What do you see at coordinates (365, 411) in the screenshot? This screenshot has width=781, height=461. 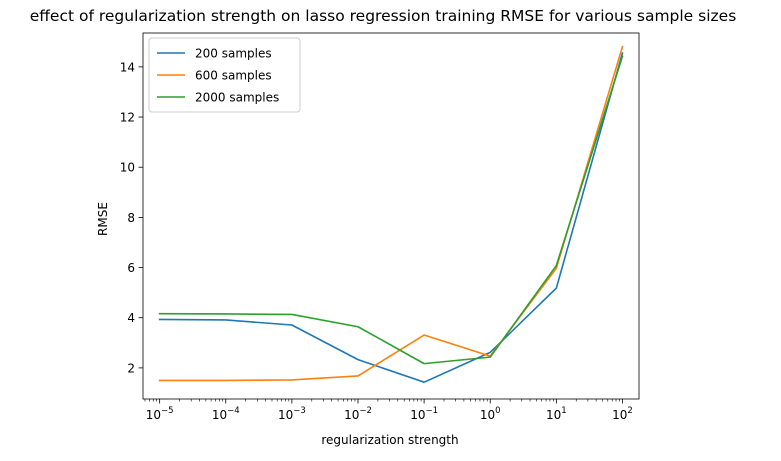 I see `x-tick-label-exponent: −2` at bounding box center [365, 411].